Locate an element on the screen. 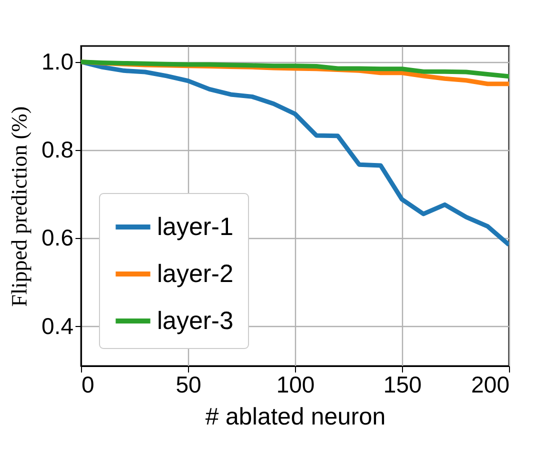 The height and width of the screenshot is (456, 538). x-tick-label: 150 is located at coordinates (402, 385).